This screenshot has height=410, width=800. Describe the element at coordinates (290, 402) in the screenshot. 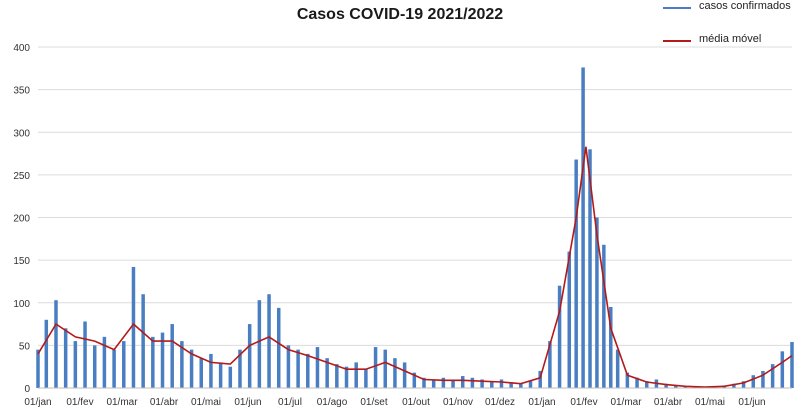

I see `x-tick-label: 01/jul` at that location.